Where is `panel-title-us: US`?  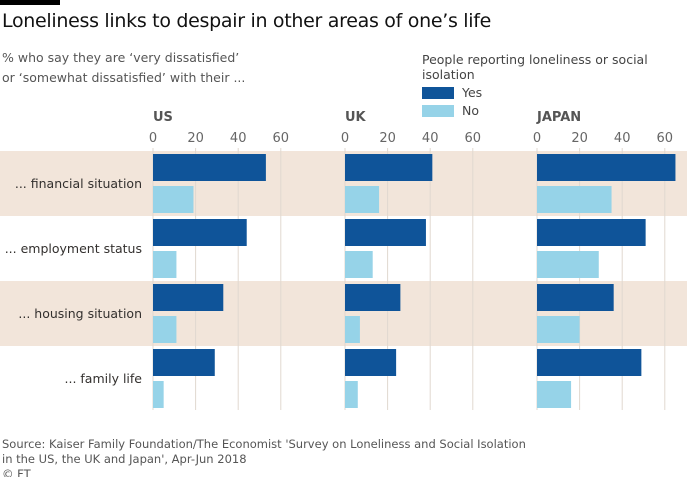 panel-title-us: US is located at coordinates (163, 117).